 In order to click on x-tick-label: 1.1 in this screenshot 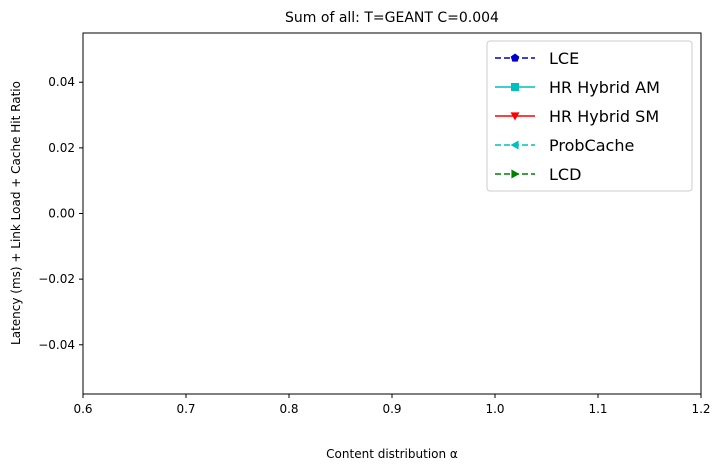, I will do `click(597, 409)`.